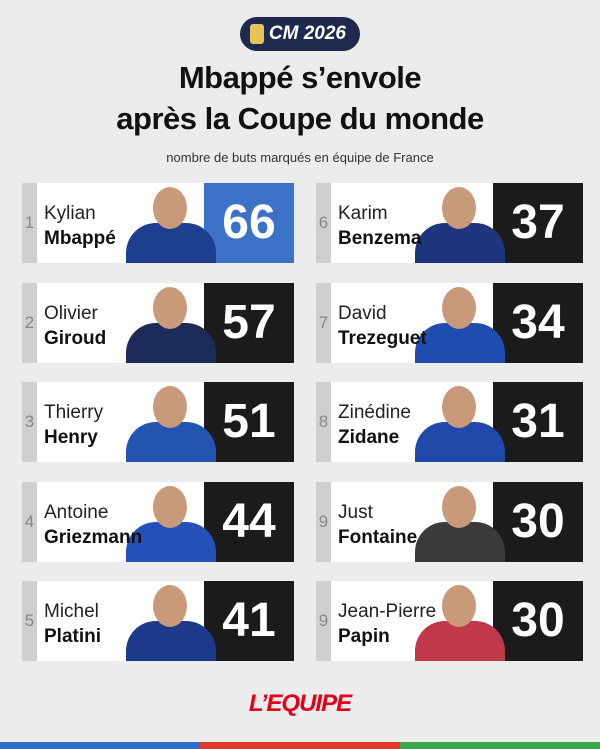  I want to click on first-name: Kylian, so click(70, 213).